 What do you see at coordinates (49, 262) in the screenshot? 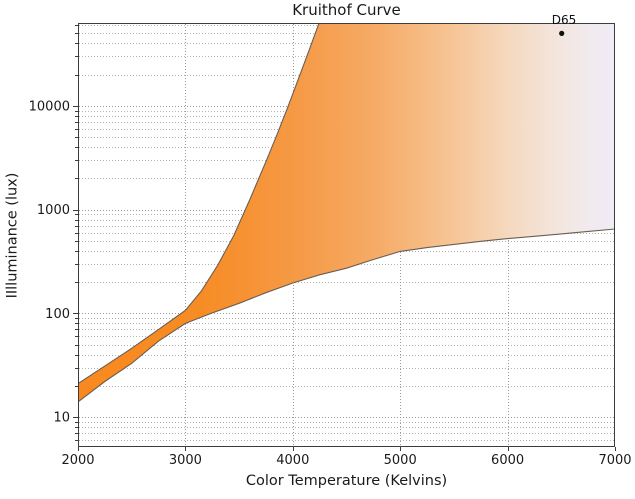
I see `y-tick-labels: 10 100 1000 10000` at bounding box center [49, 262].